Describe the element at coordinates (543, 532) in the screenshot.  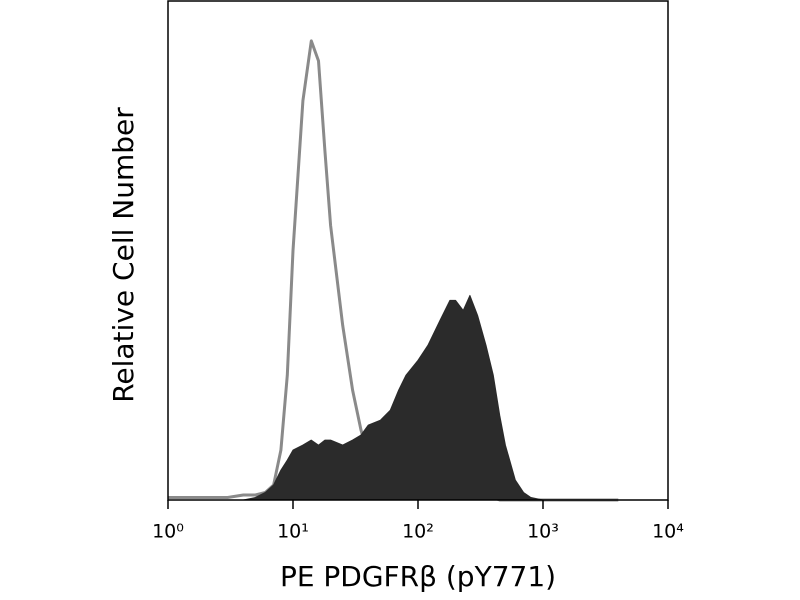
I see `x-tick-label: 10³` at that location.